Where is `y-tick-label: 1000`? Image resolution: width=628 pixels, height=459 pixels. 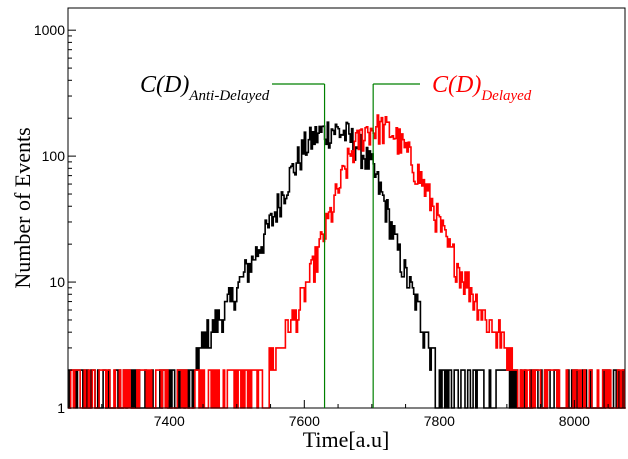
y-tick-label: 1000 is located at coordinates (49, 30).